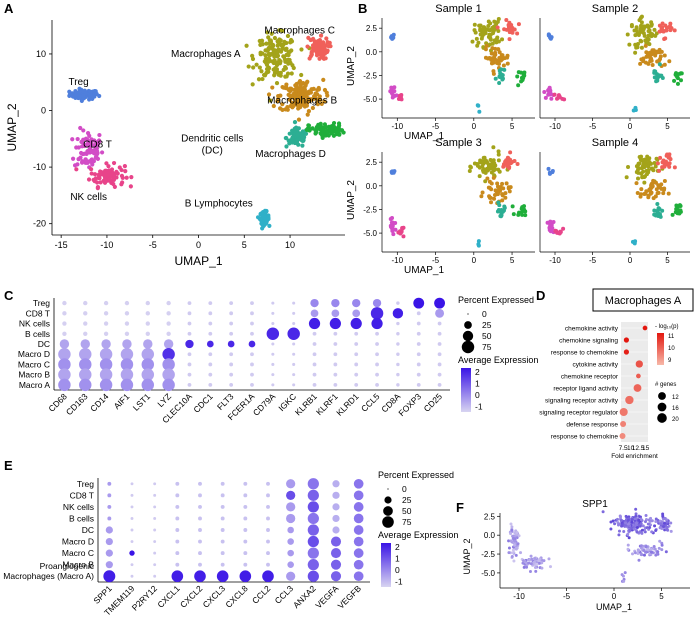 The height and width of the screenshot is (624, 700). I want to click on row-label: Macrophages (Macro A), so click(48, 576).